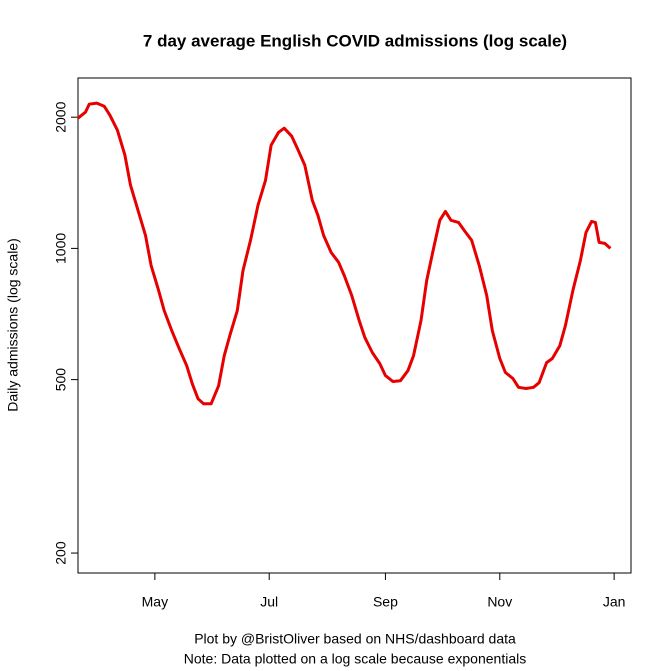 The width and height of the screenshot is (672, 671). What do you see at coordinates (61, 248) in the screenshot?
I see `y-tick-label: 1000` at bounding box center [61, 248].